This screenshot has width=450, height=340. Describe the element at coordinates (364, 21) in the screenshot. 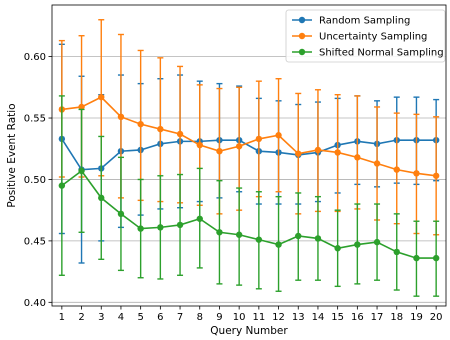

I see `legend-label: Random Sampling` at that location.